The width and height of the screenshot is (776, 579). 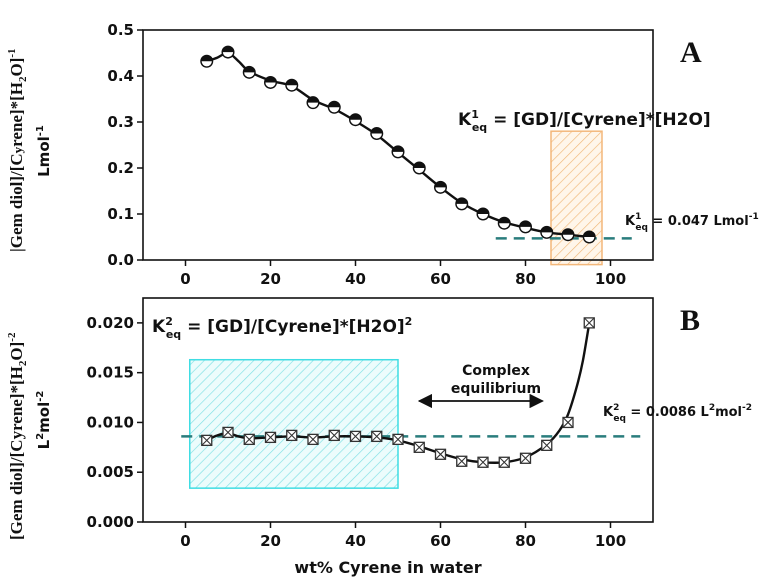 What do you see at coordinates (294, 423) in the screenshot?
I see `highlight-region-b` at bounding box center [294, 423].